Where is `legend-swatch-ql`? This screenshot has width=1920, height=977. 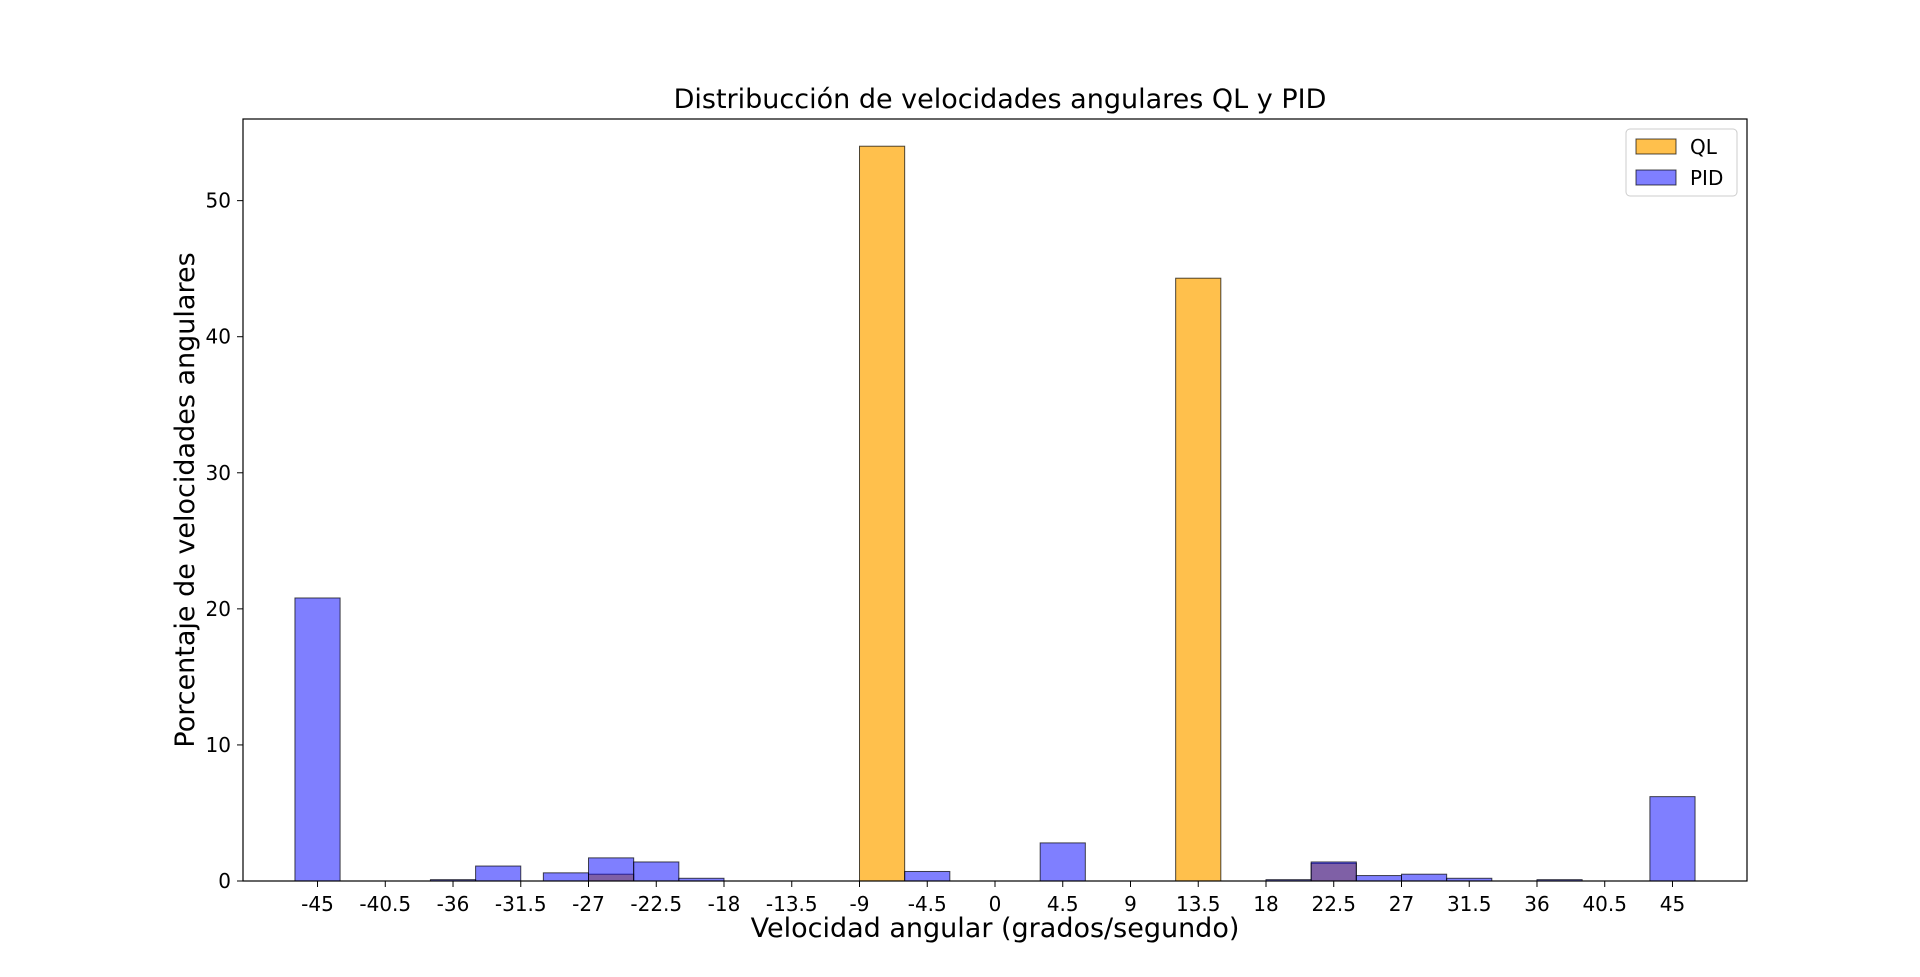
legend-swatch-ql is located at coordinates (1656, 146).